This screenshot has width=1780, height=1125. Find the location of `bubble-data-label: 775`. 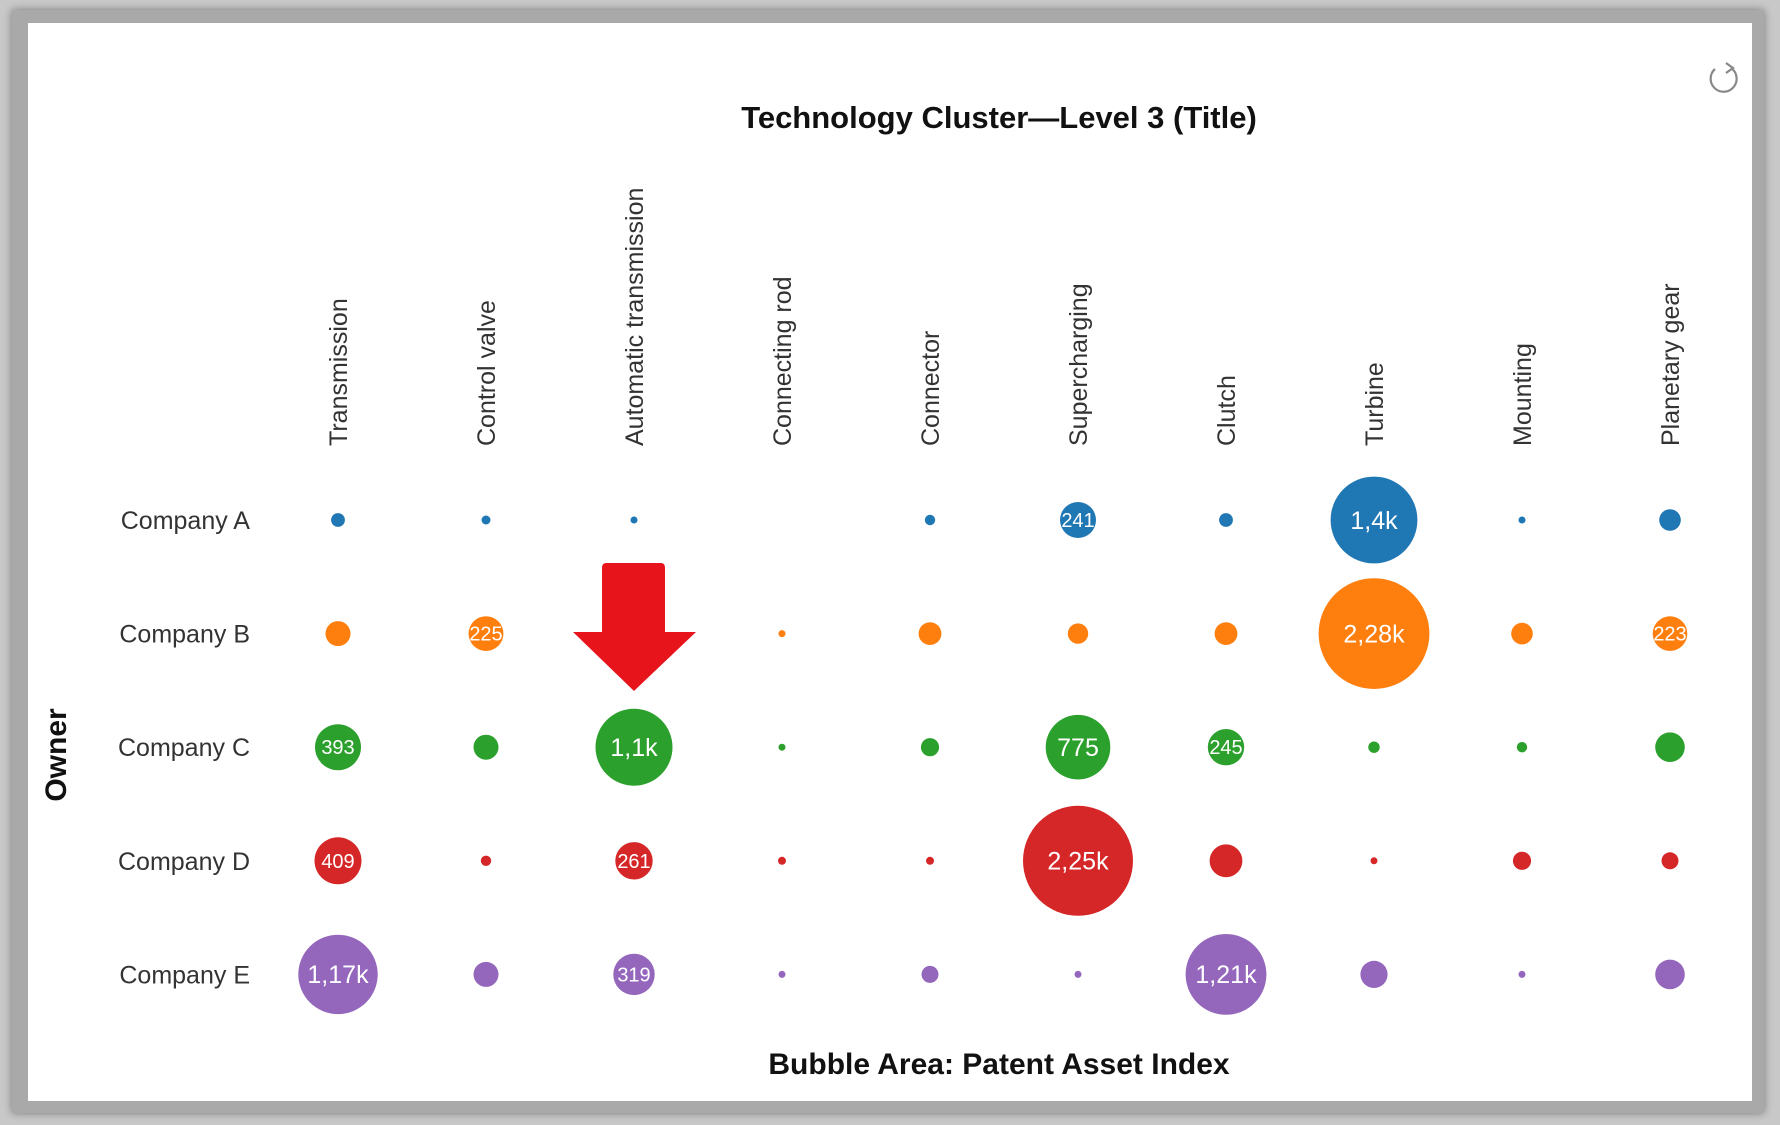

bubble-data-label: 775 is located at coordinates (1078, 748).